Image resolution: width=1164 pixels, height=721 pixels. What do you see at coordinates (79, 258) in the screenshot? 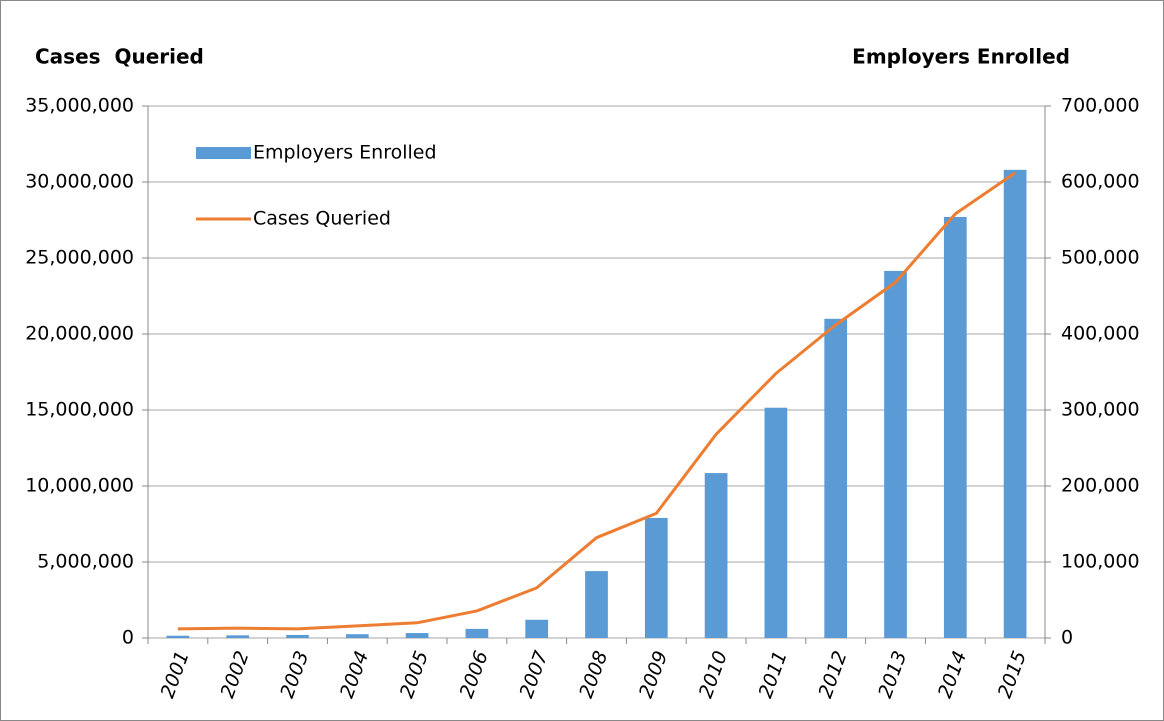
I see `y-tick-label: 25,000,000` at bounding box center [79, 258].